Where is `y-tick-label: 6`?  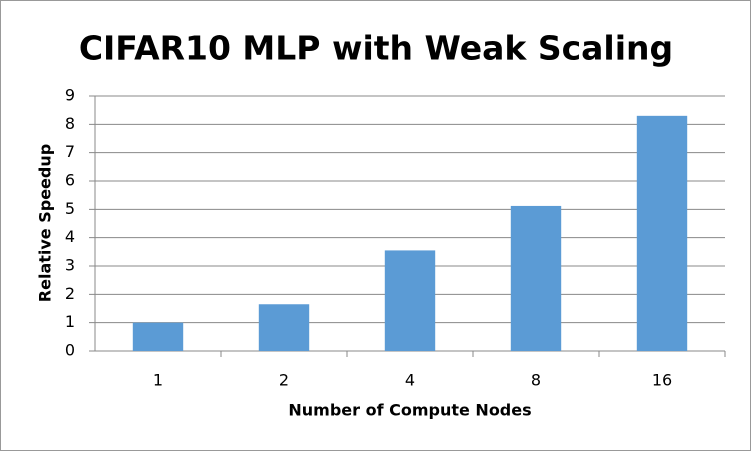
y-tick-label: 6 is located at coordinates (70, 180).